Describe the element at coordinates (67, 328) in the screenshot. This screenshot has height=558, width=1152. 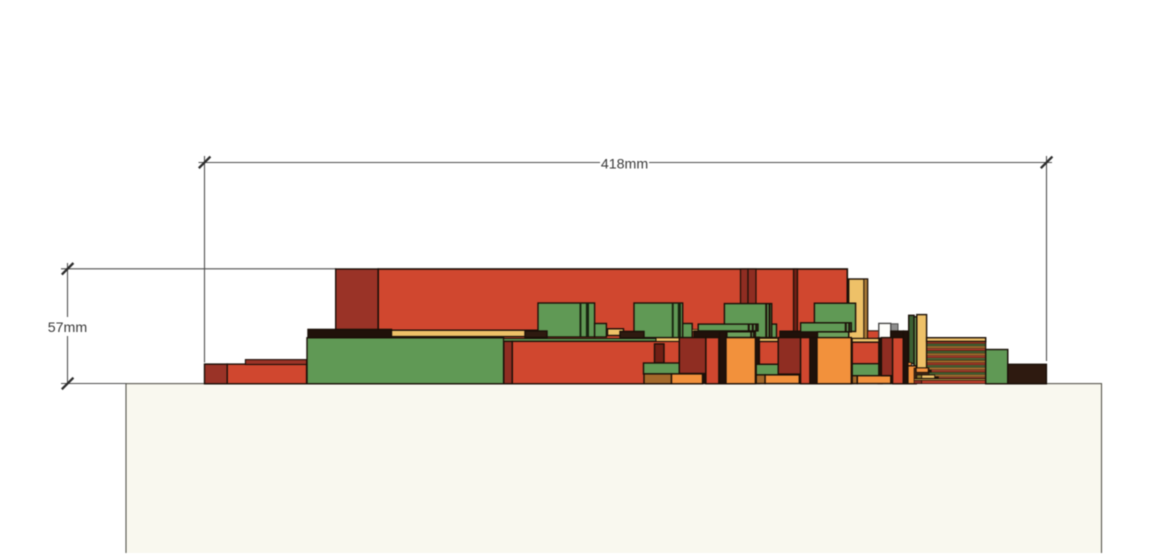
I see `svg-text: 57mm` at that location.